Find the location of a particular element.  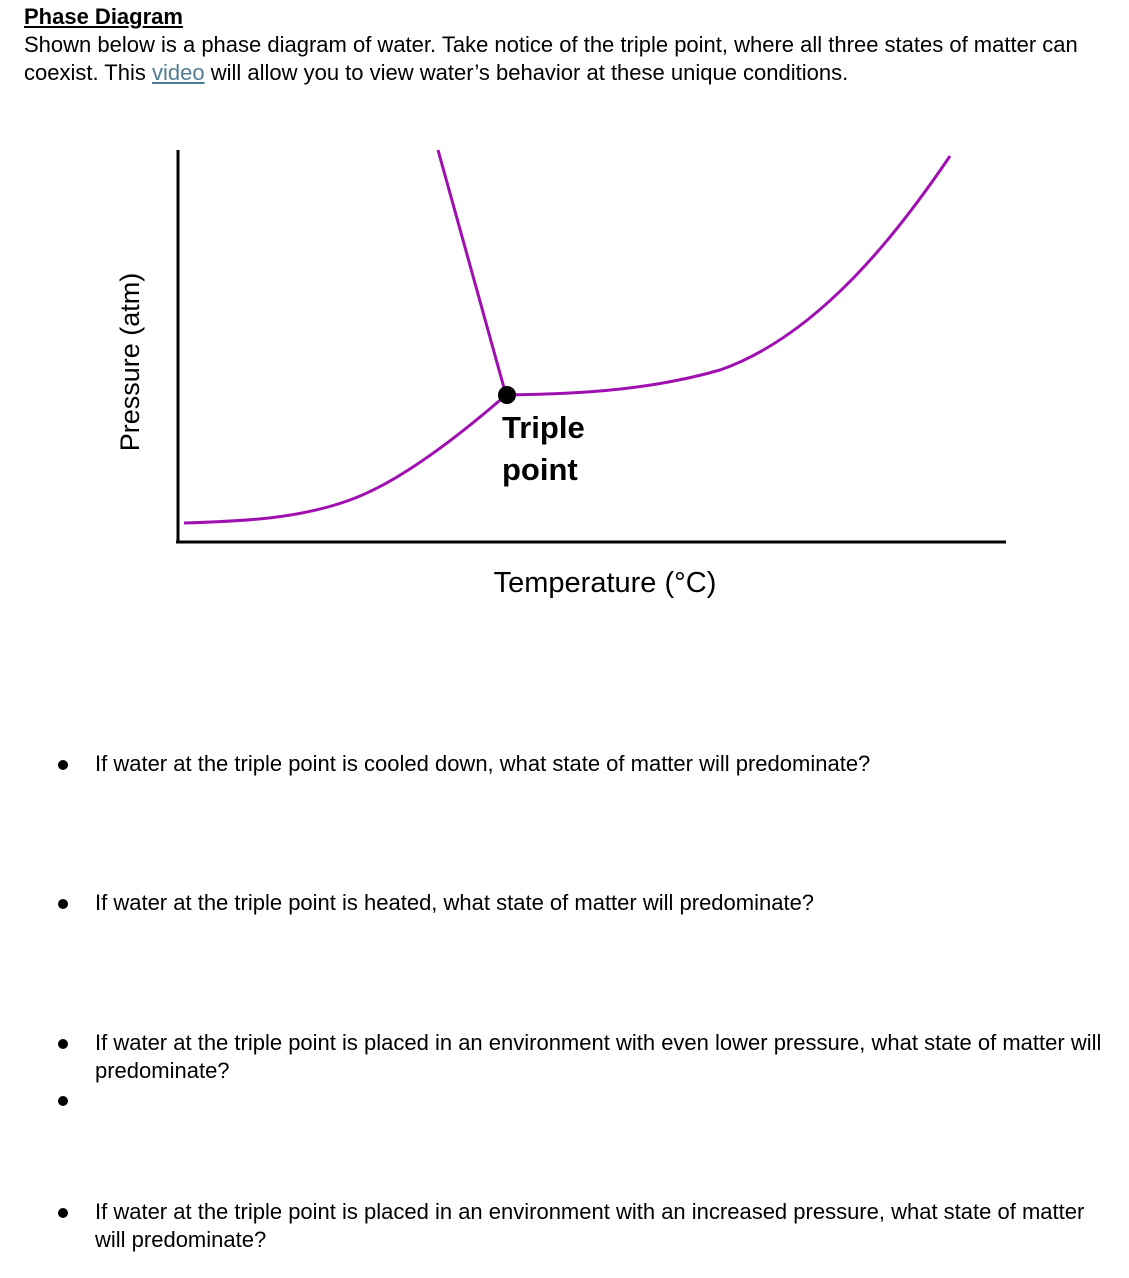

sublimation-curve is located at coordinates (345, 459).